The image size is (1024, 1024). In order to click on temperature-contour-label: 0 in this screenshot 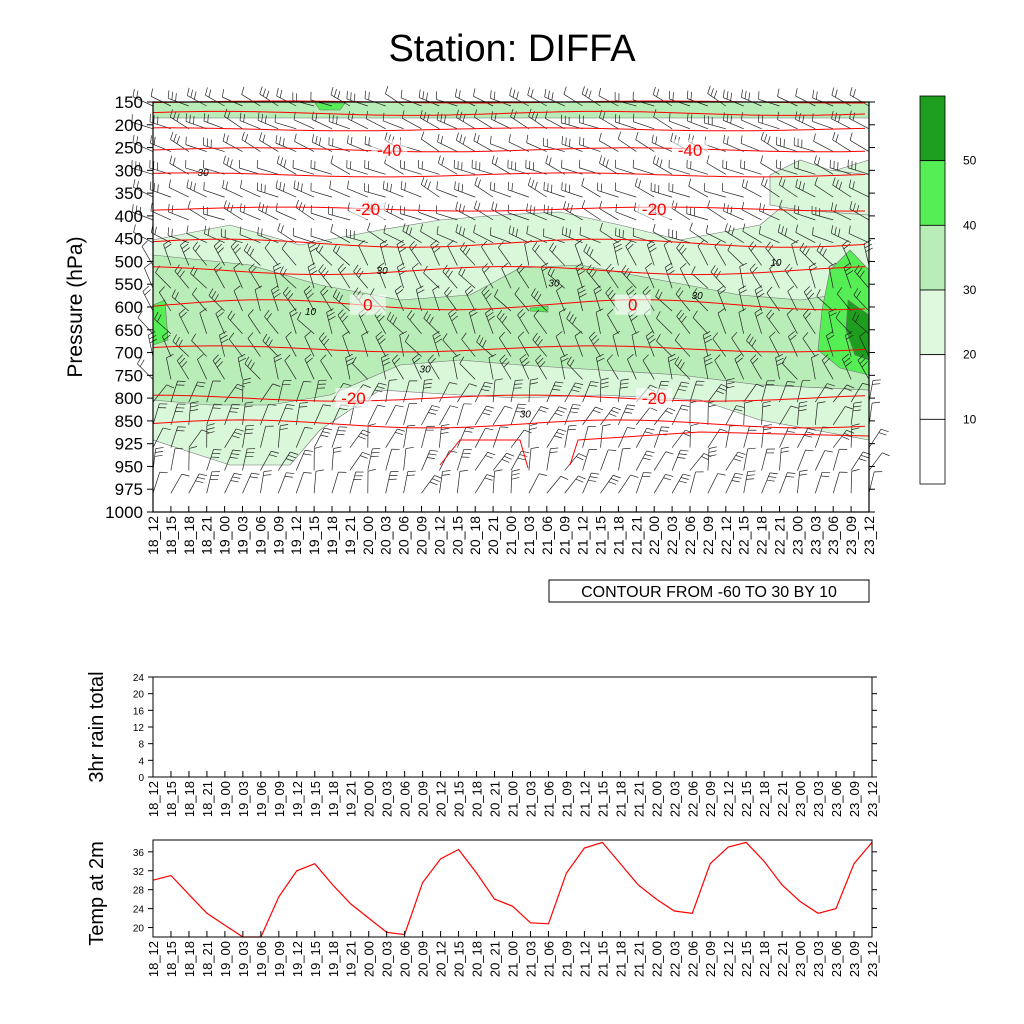, I will do `click(367, 305)`.